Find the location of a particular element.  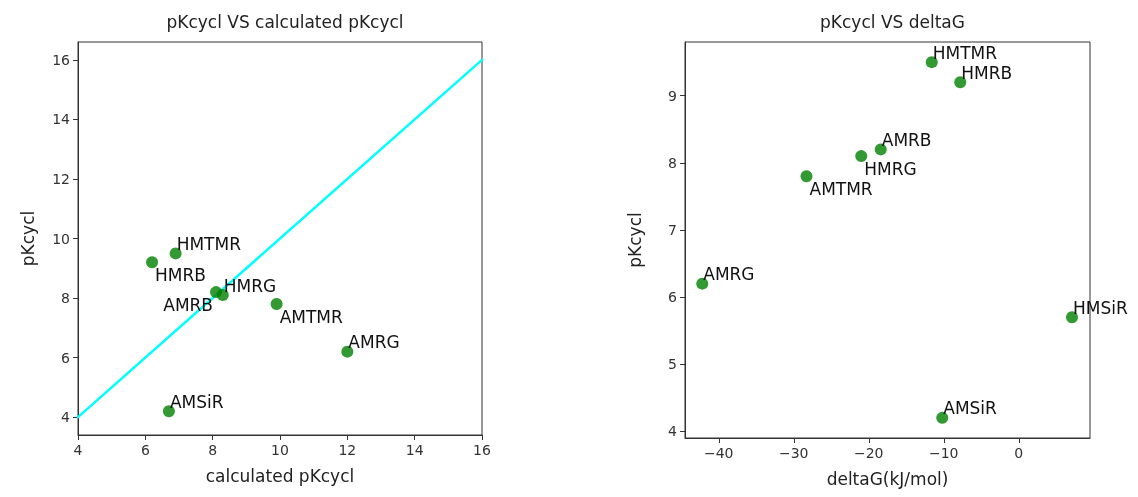

y-tick-label: 10 is located at coordinates (61, 238).